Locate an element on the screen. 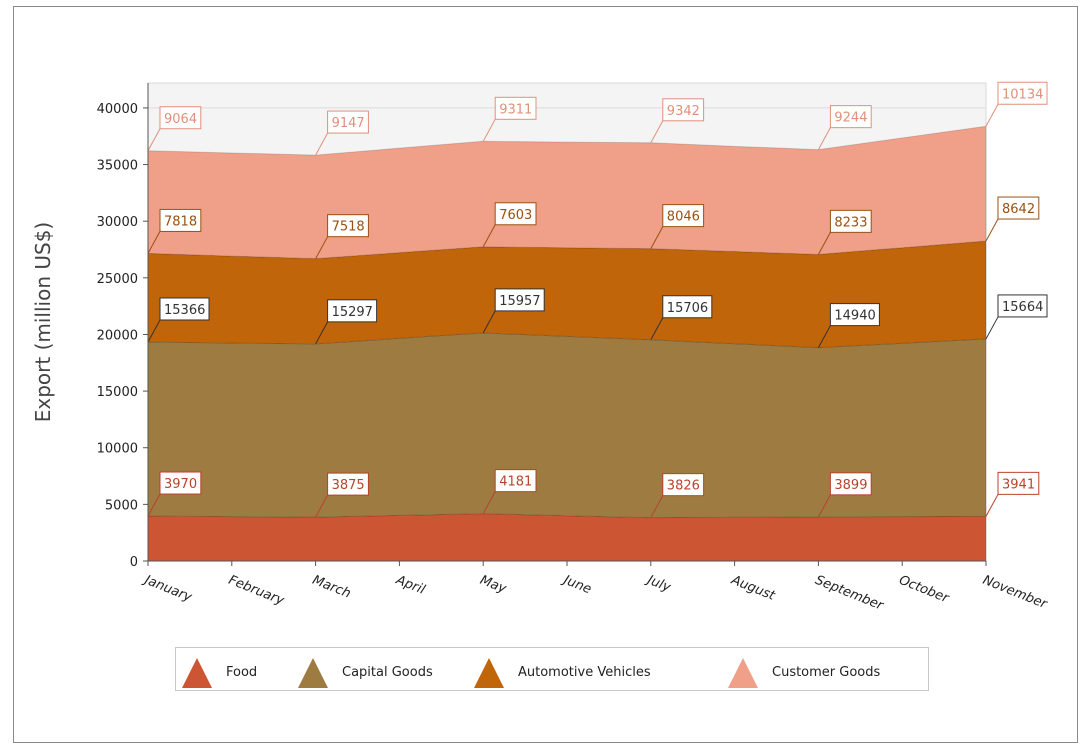 The width and height of the screenshot is (1089, 753). data-label: 8046 is located at coordinates (683, 217).